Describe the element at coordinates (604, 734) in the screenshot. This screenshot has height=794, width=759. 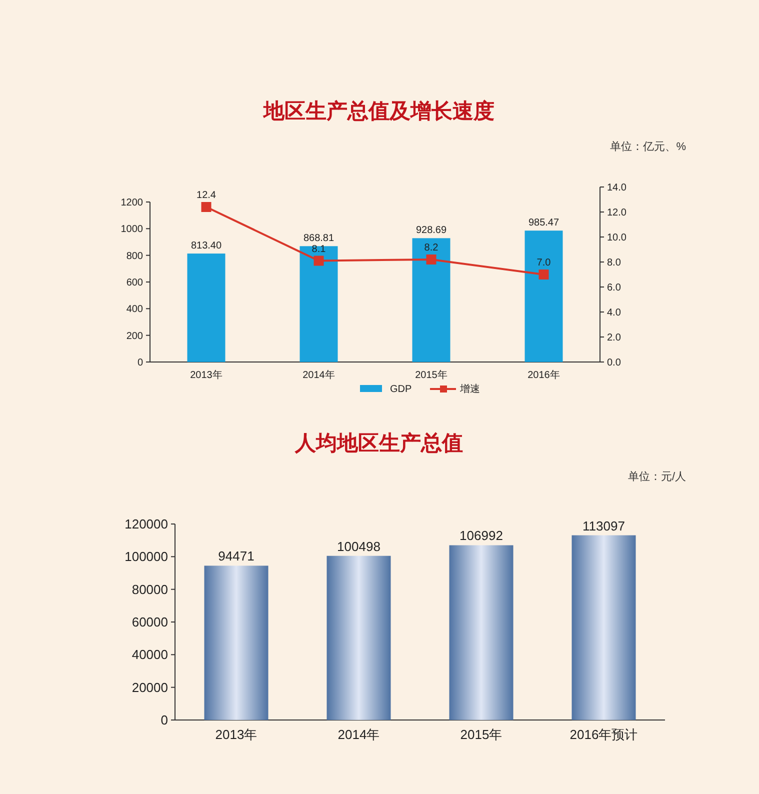
I see `x-tick-label: 2016年预计` at that location.